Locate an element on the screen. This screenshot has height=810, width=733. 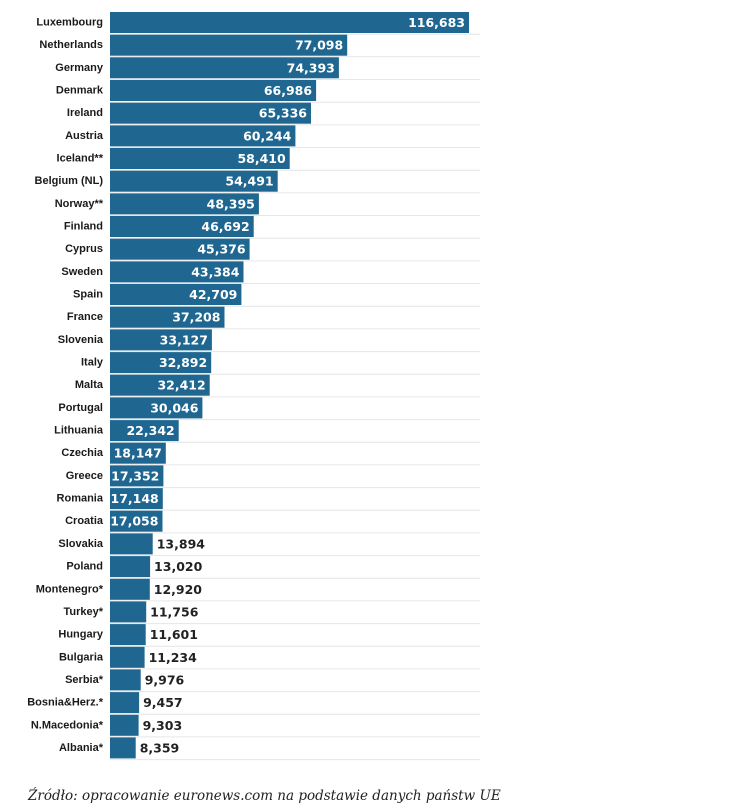
value-label: 18,147 is located at coordinates (138, 453).